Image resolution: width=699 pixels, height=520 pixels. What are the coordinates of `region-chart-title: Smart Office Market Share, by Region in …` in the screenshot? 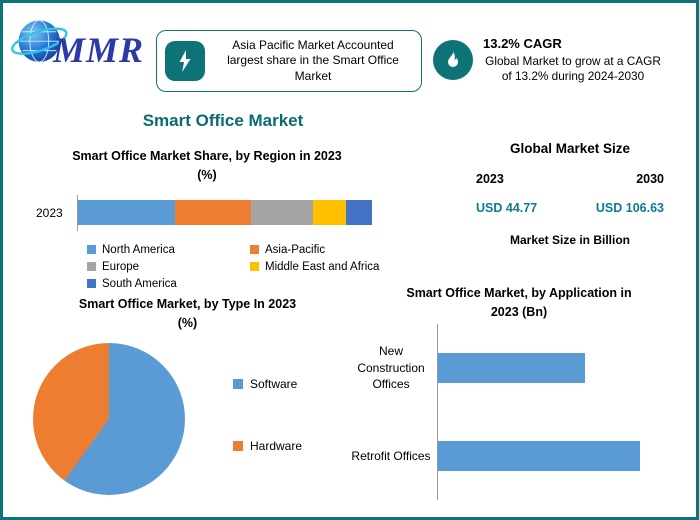 It's located at (207, 166).